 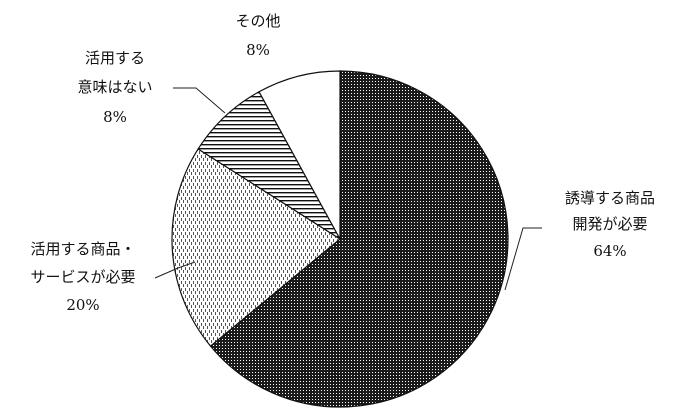 I want to click on slice-label-line-2: 意味はない, so click(x=114, y=87).